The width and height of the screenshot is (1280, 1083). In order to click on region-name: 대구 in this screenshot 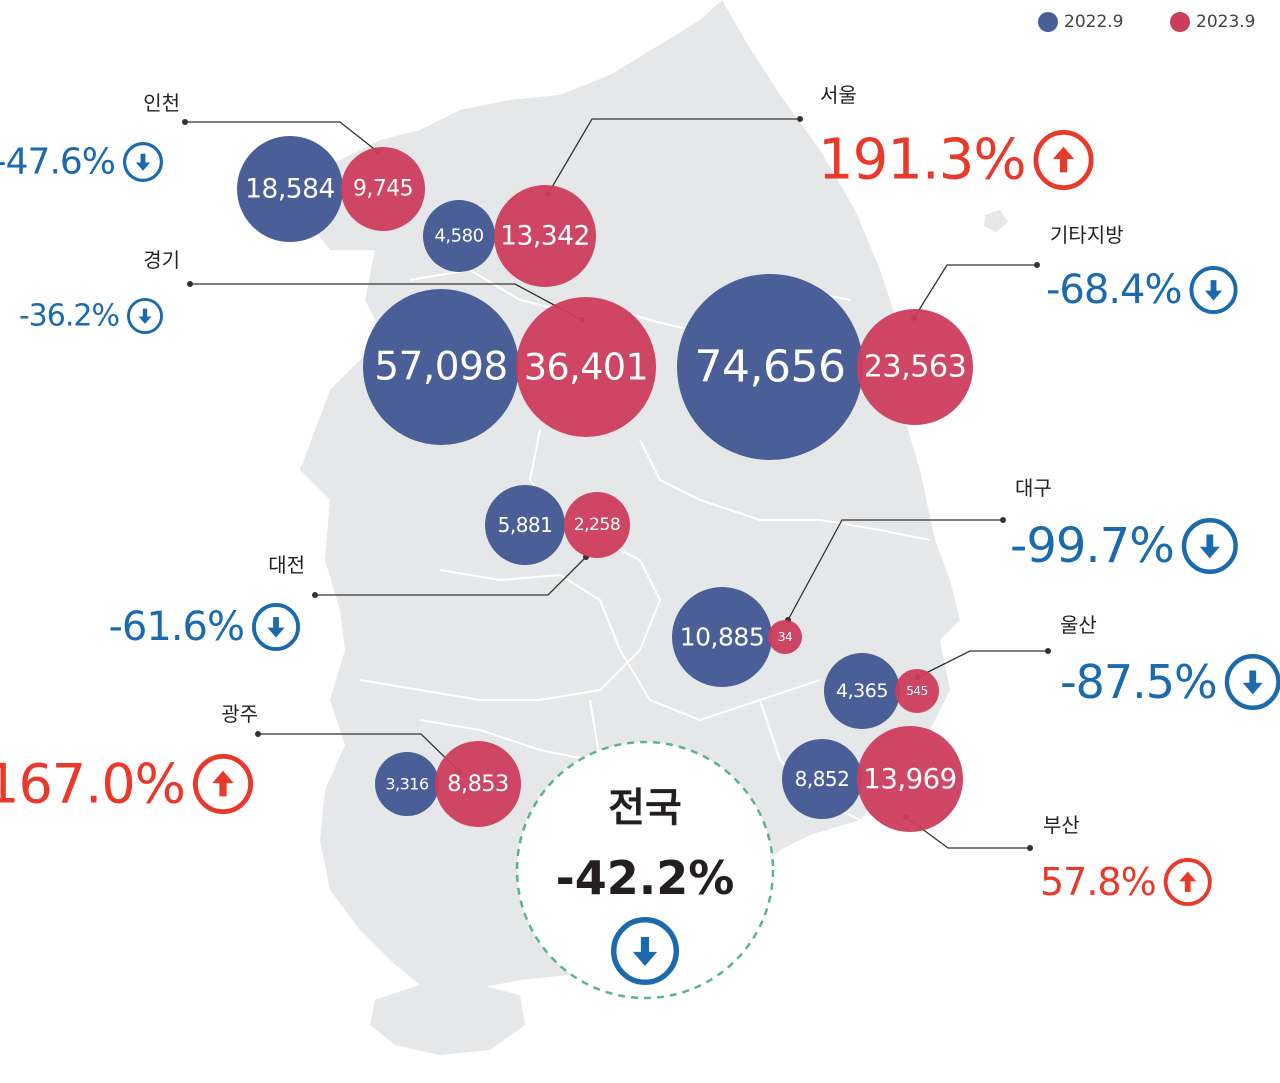, I will do `click(1033, 488)`.